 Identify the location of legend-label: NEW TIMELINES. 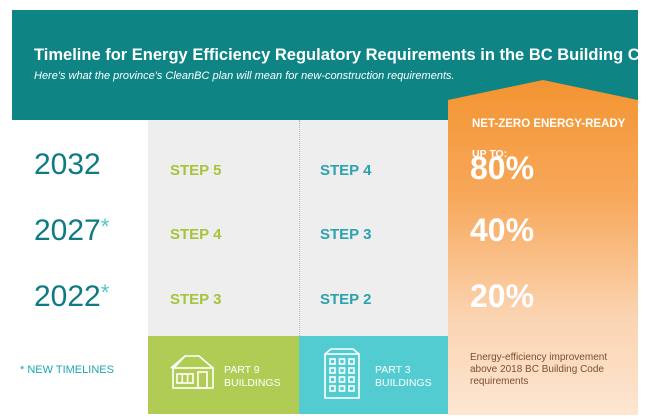
(70, 370).